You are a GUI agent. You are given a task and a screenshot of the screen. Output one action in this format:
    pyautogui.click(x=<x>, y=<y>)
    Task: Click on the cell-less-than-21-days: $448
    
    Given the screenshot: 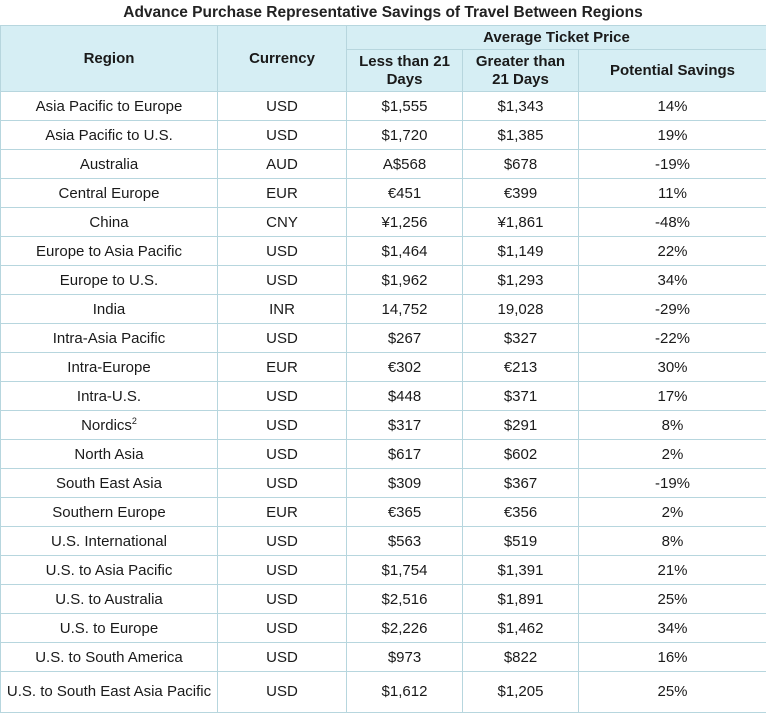 What is the action you would take?
    pyautogui.click(x=405, y=396)
    